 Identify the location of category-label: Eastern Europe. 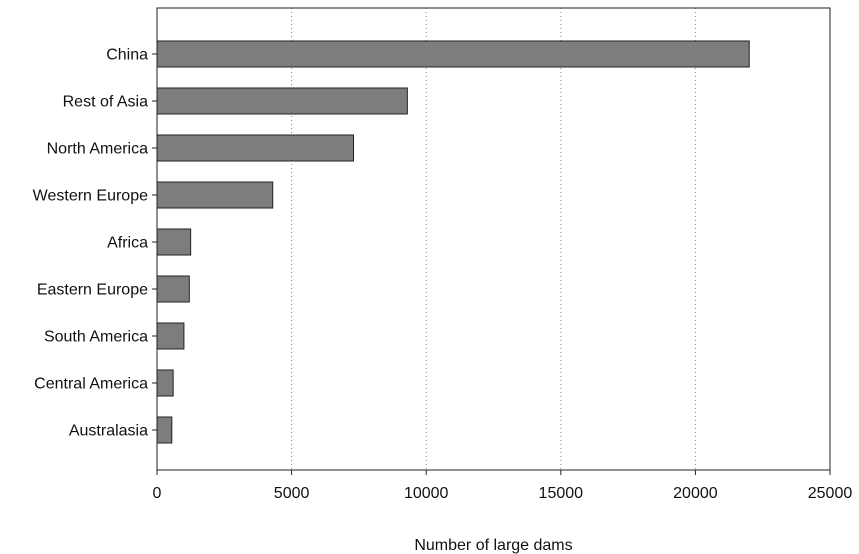
(92, 290).